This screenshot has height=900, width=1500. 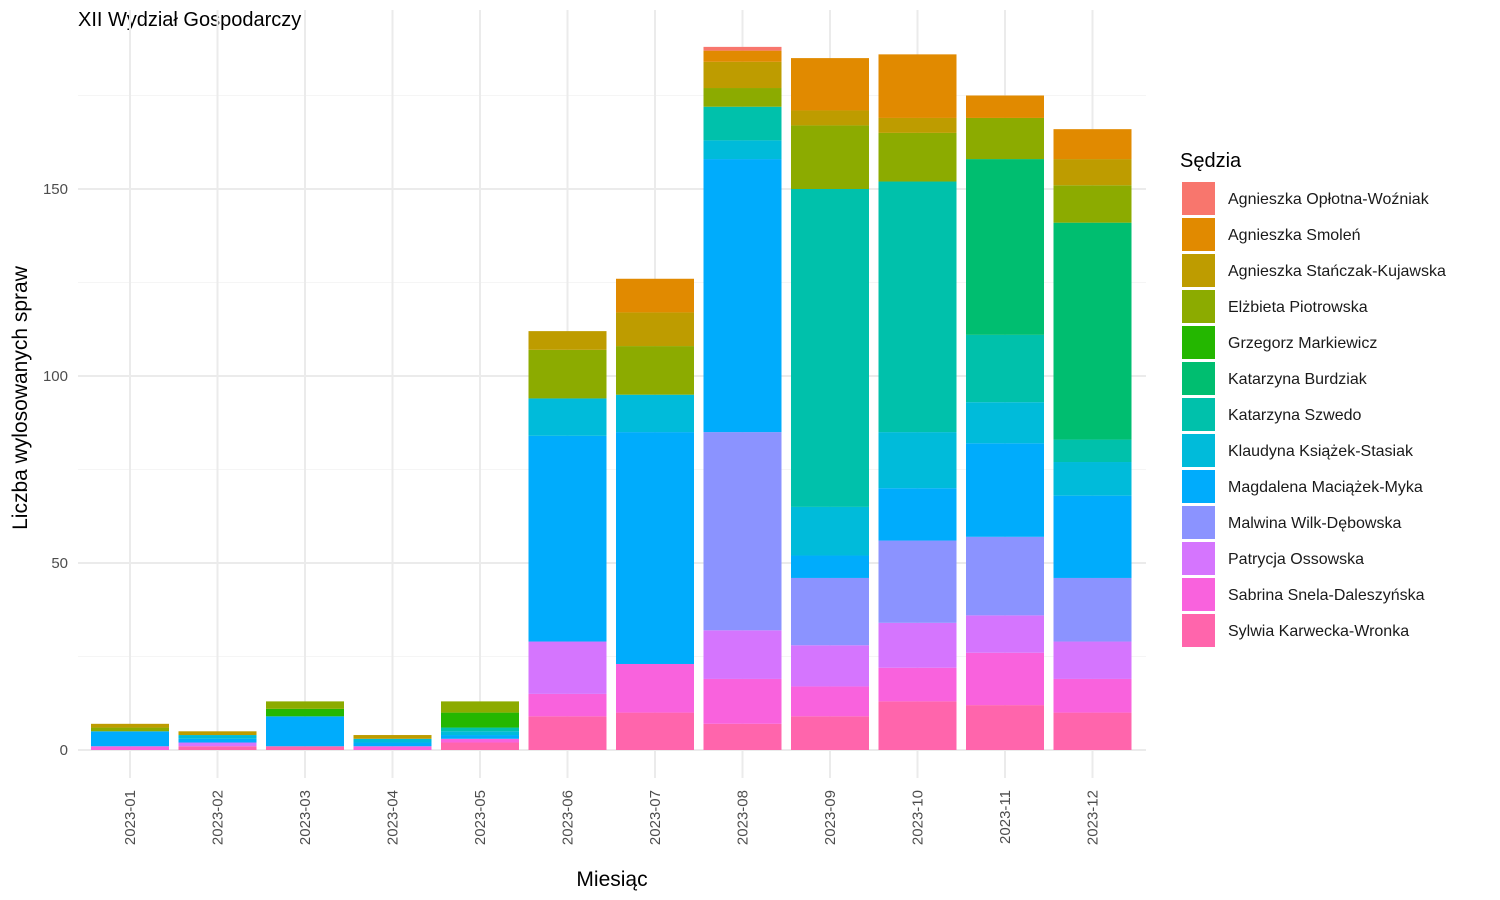 I want to click on legend-item: Elżbieta Piotrowska, so click(x=1275, y=306).